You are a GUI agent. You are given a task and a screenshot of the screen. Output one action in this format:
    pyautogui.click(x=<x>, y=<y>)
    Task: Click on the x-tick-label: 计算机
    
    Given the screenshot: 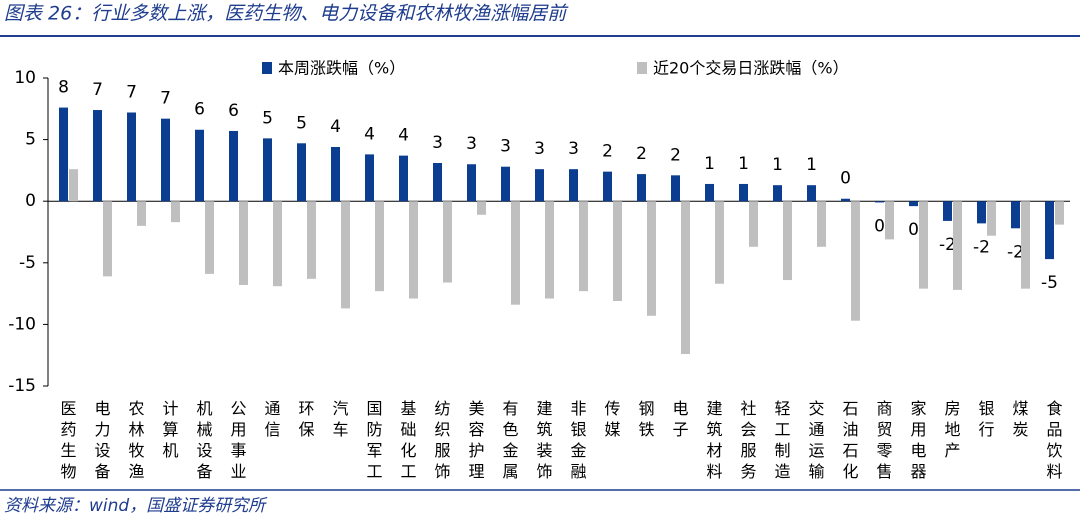 What is the action you would take?
    pyautogui.click(x=169, y=431)
    